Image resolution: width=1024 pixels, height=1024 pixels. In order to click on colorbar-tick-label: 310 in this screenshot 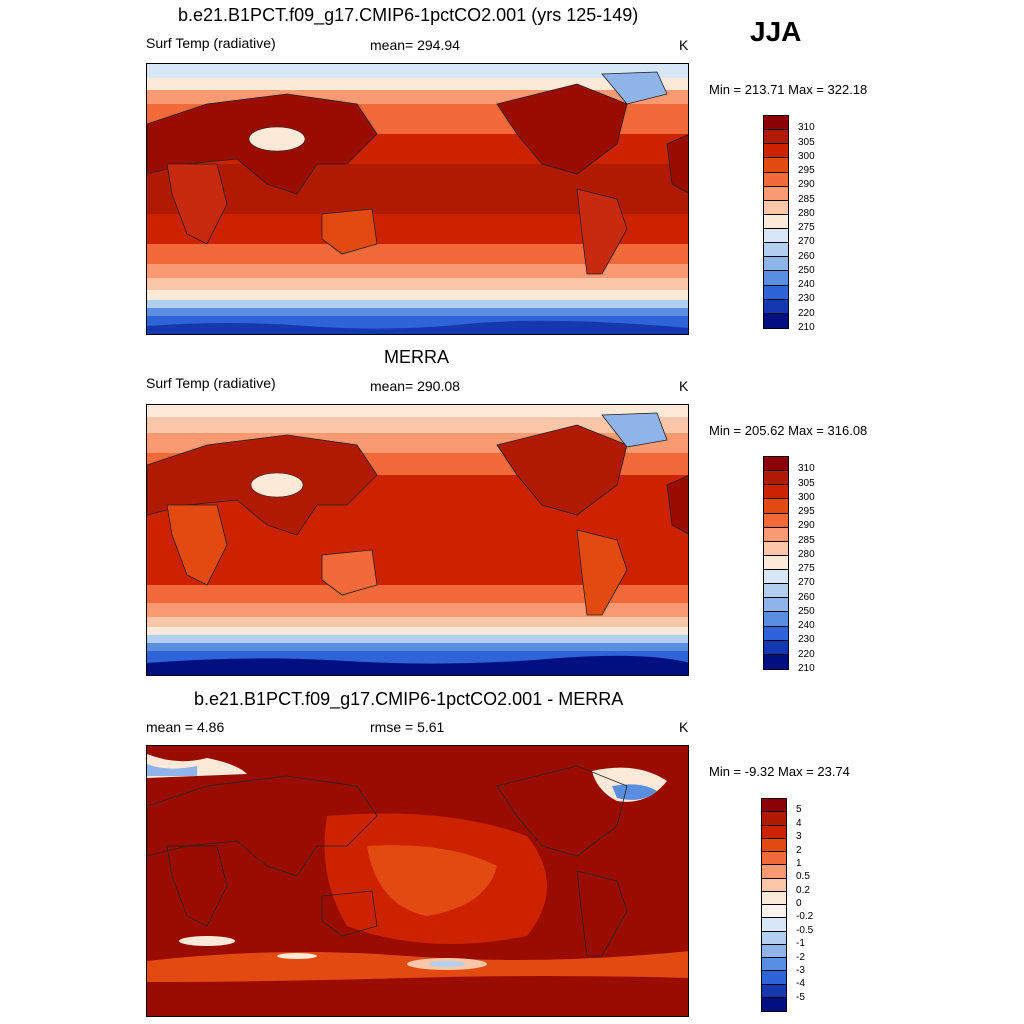, I will do `click(806, 469)`.